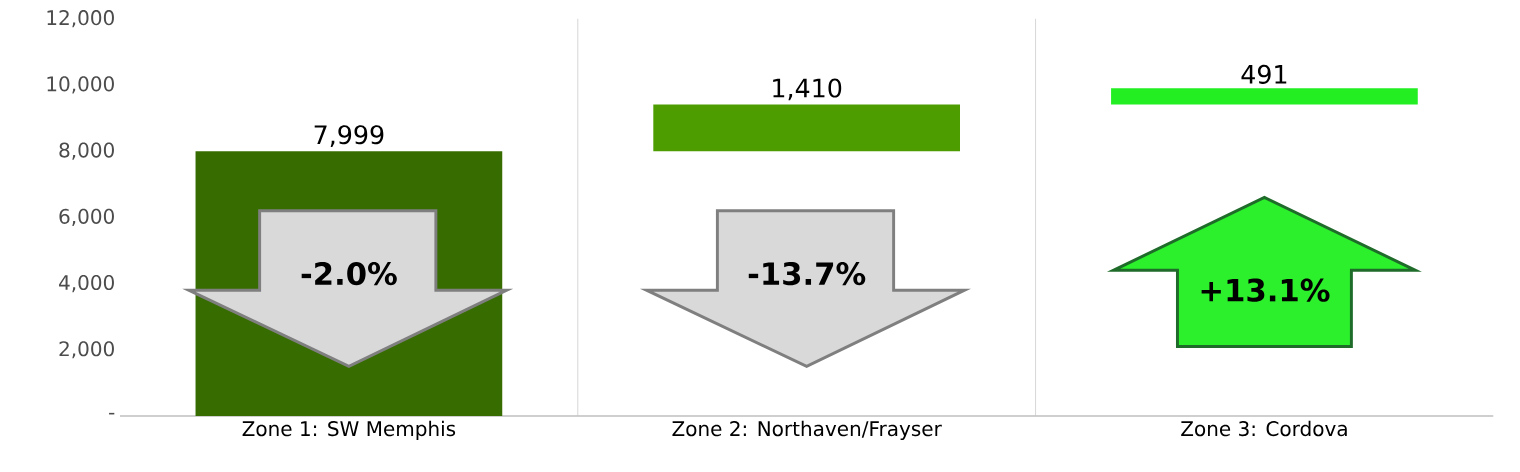 Image resolution: width=1520 pixels, height=472 pixels. What do you see at coordinates (1264, 428) in the screenshot?
I see `x-tick-label: Zone 3: Cordova` at bounding box center [1264, 428].